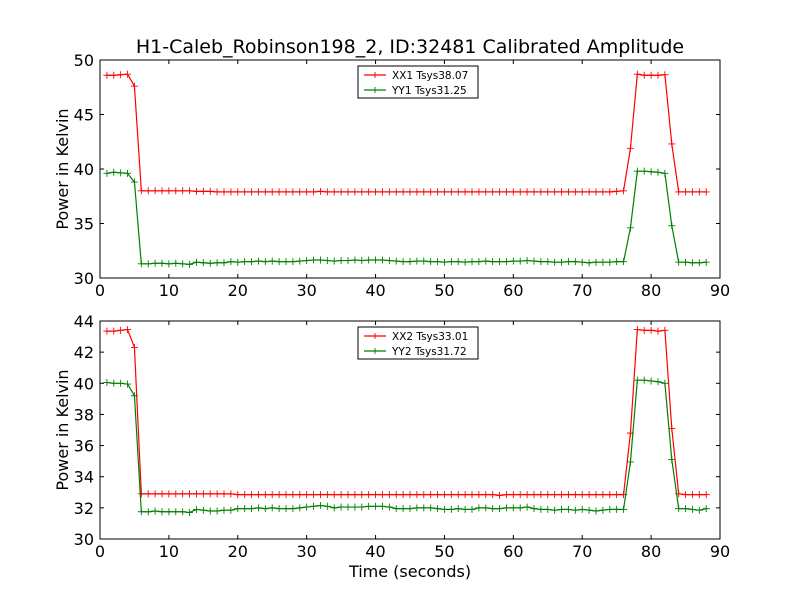 Image resolution: width=800 pixels, height=600 pixels. What do you see at coordinates (444, 551) in the screenshot?
I see `x-tick-label: 50` at bounding box center [444, 551].